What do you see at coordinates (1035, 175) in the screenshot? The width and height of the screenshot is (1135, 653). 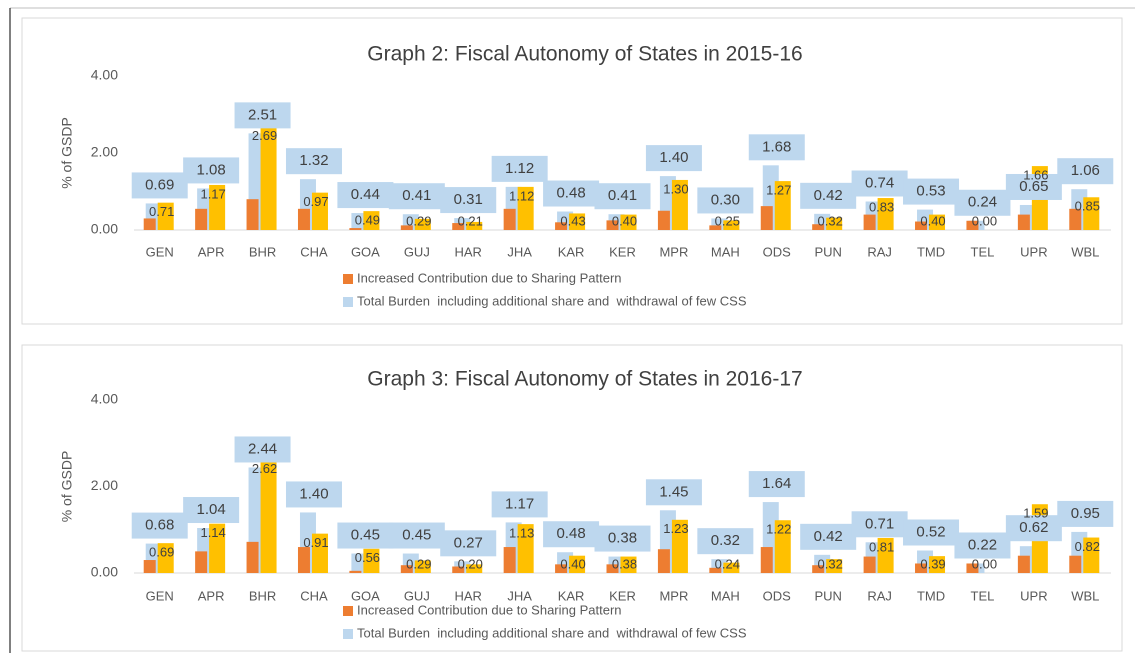 I see `data-label: 1.66` at bounding box center [1035, 175].